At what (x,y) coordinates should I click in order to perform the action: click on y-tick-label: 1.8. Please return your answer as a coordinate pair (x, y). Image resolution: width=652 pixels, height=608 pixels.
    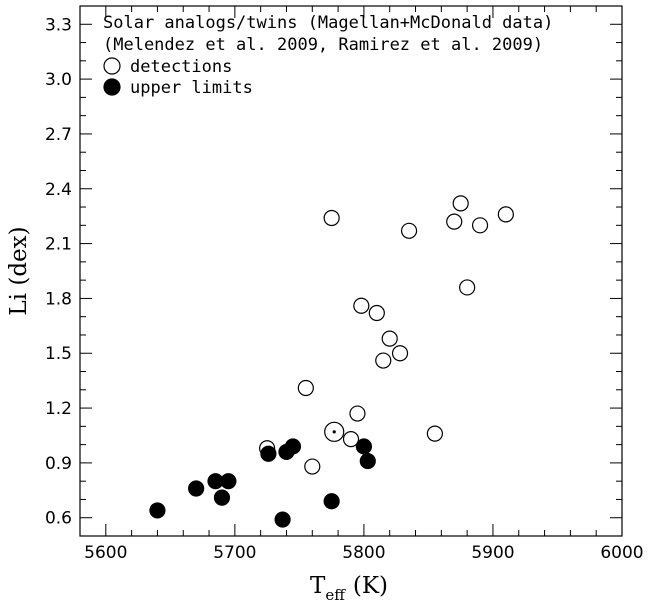
    Looking at the image, I should click on (58, 299).